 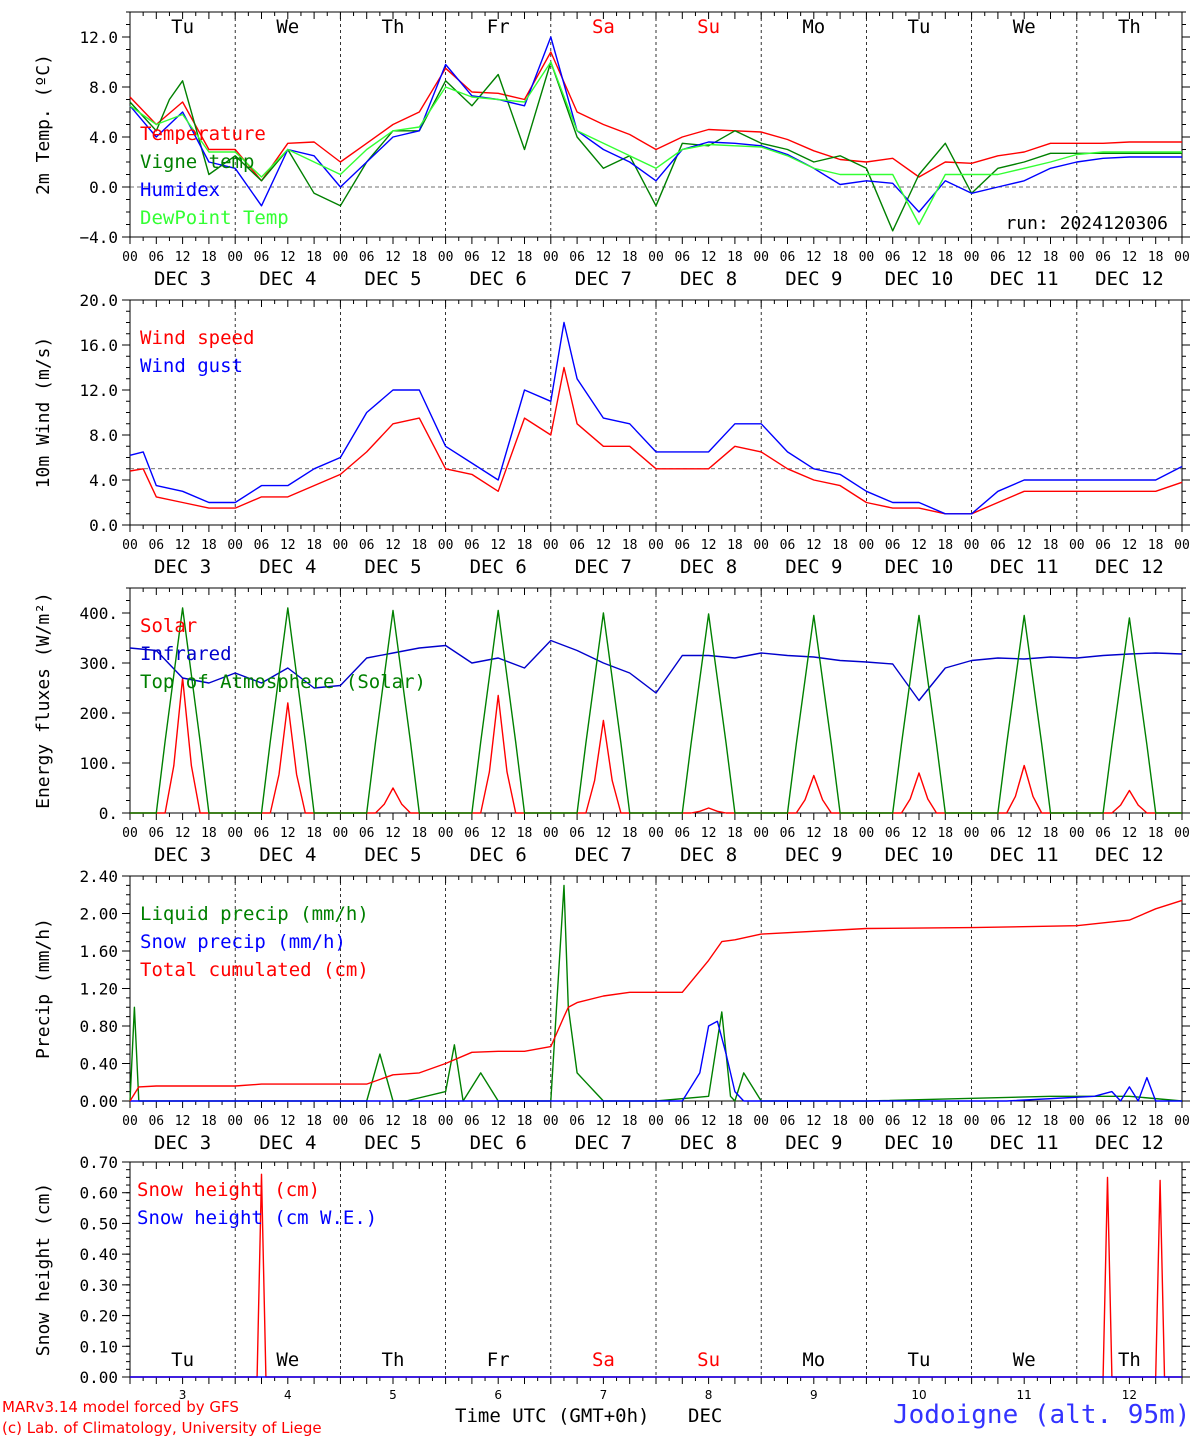 What do you see at coordinates (98, 1162) in the screenshot?
I see `y-tick-label: 0.70` at bounding box center [98, 1162].